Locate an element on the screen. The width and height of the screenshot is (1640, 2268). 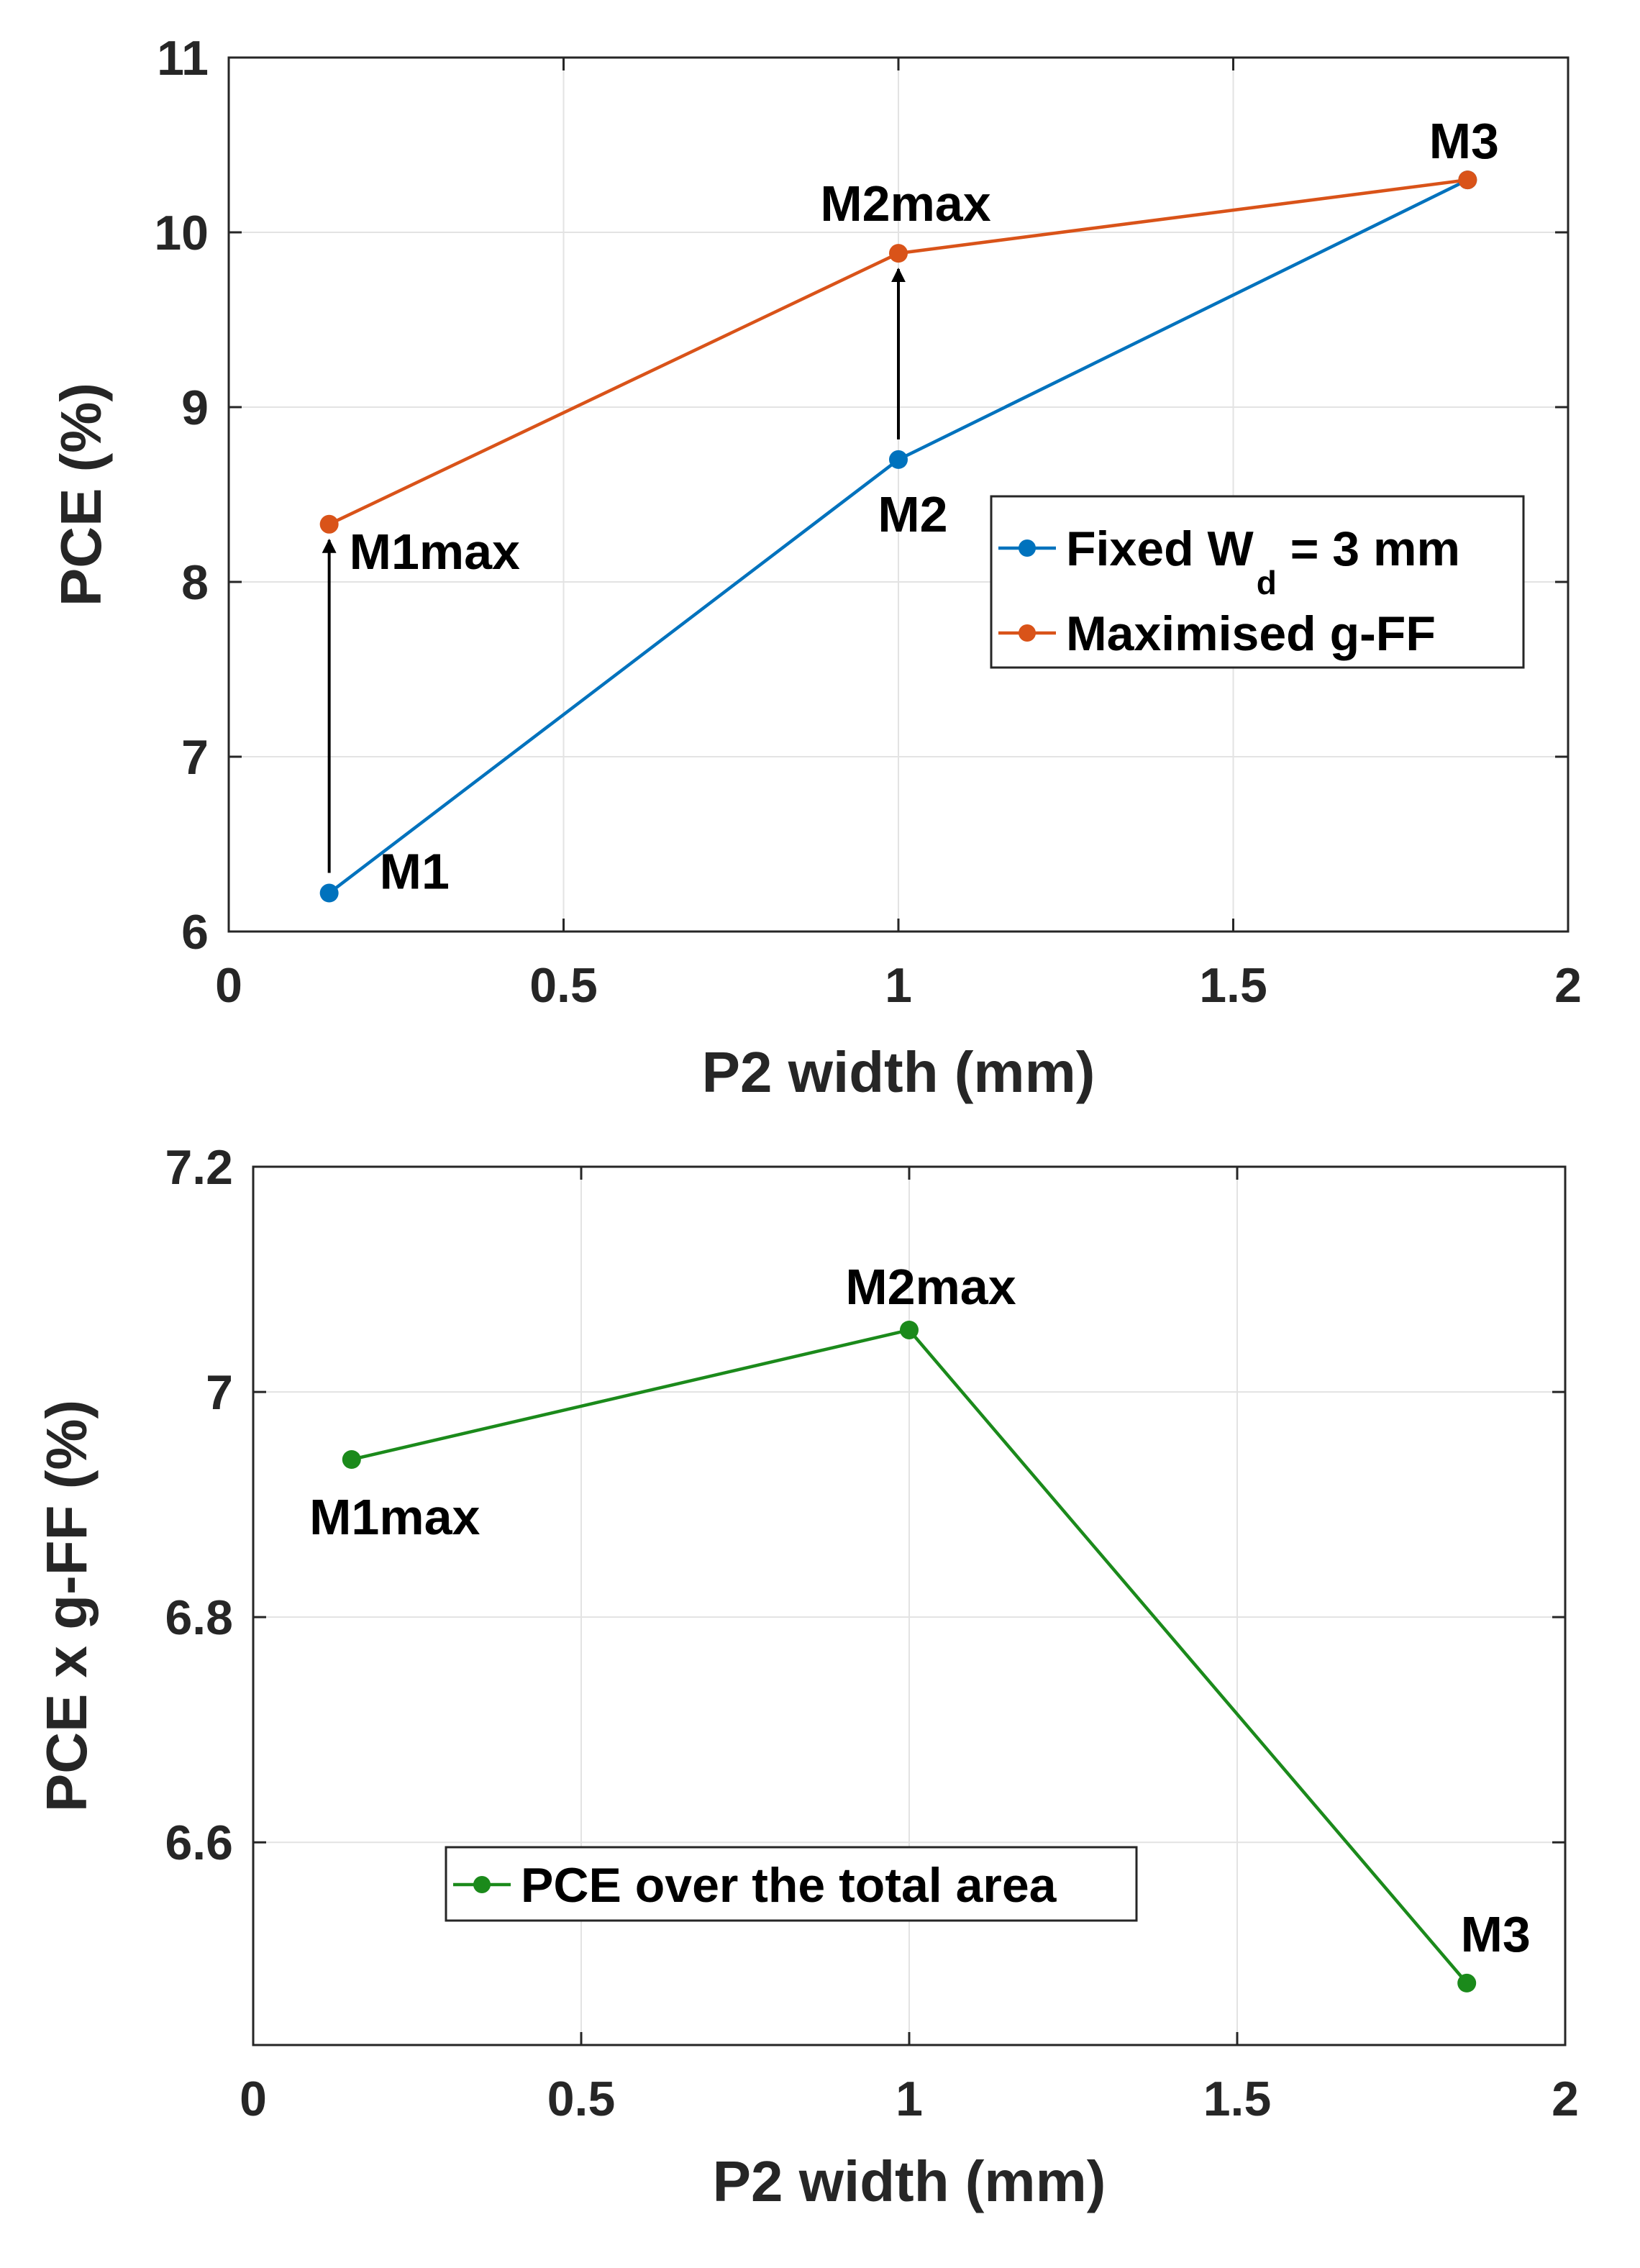
y-tick-label: 10 is located at coordinates (181, 233).